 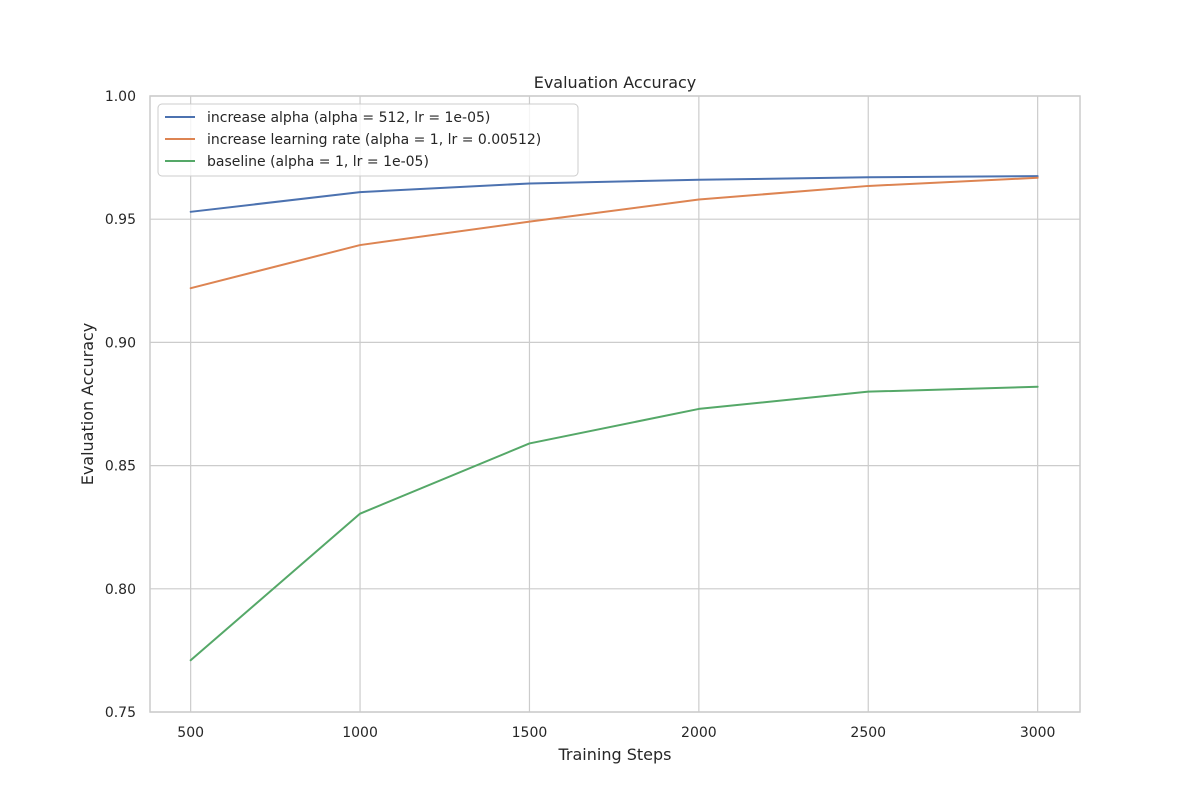 I want to click on y-tick-label-0-85: 0.85, so click(x=120, y=467).